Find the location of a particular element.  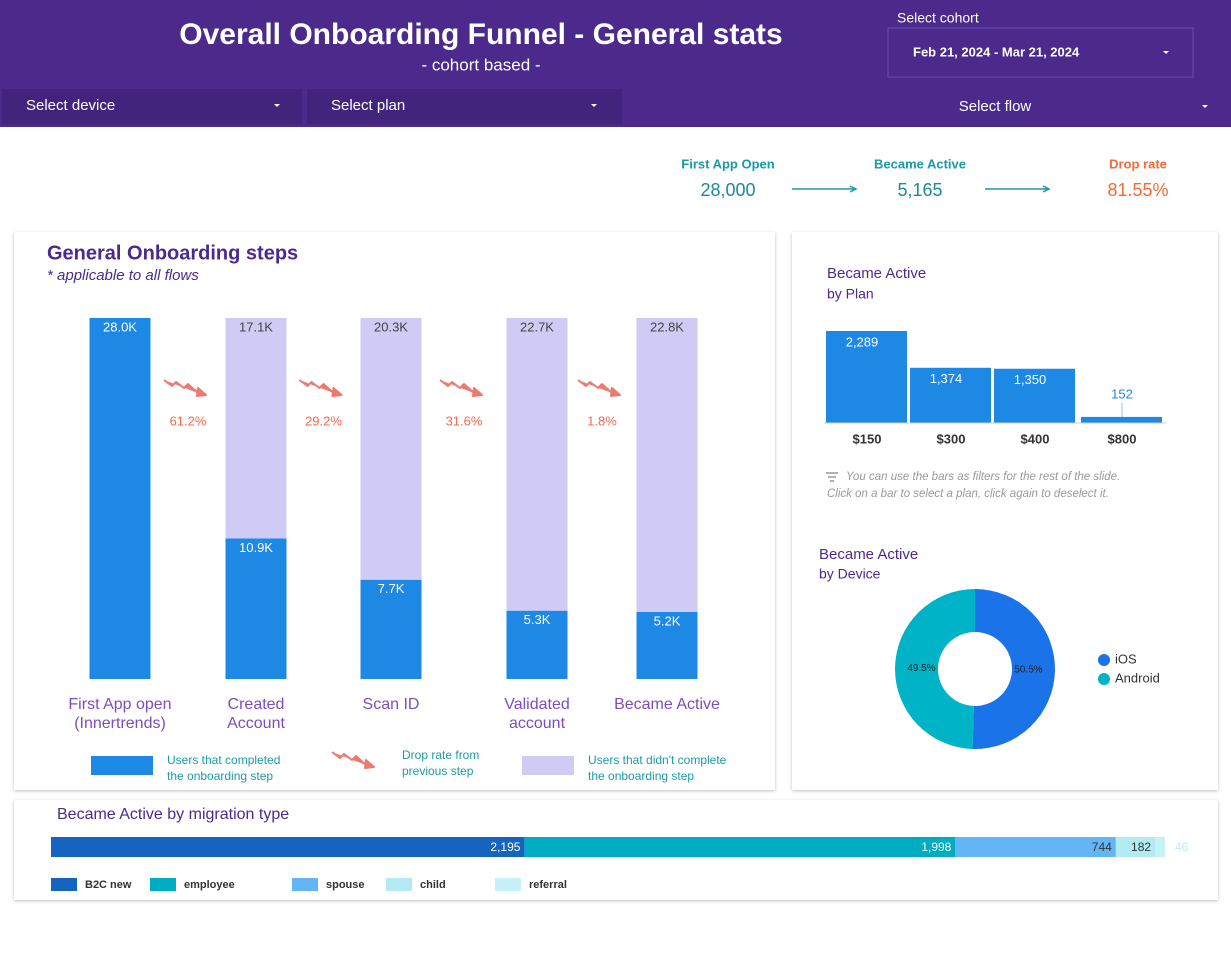

donut-slice is located at coordinates (1014, 669).